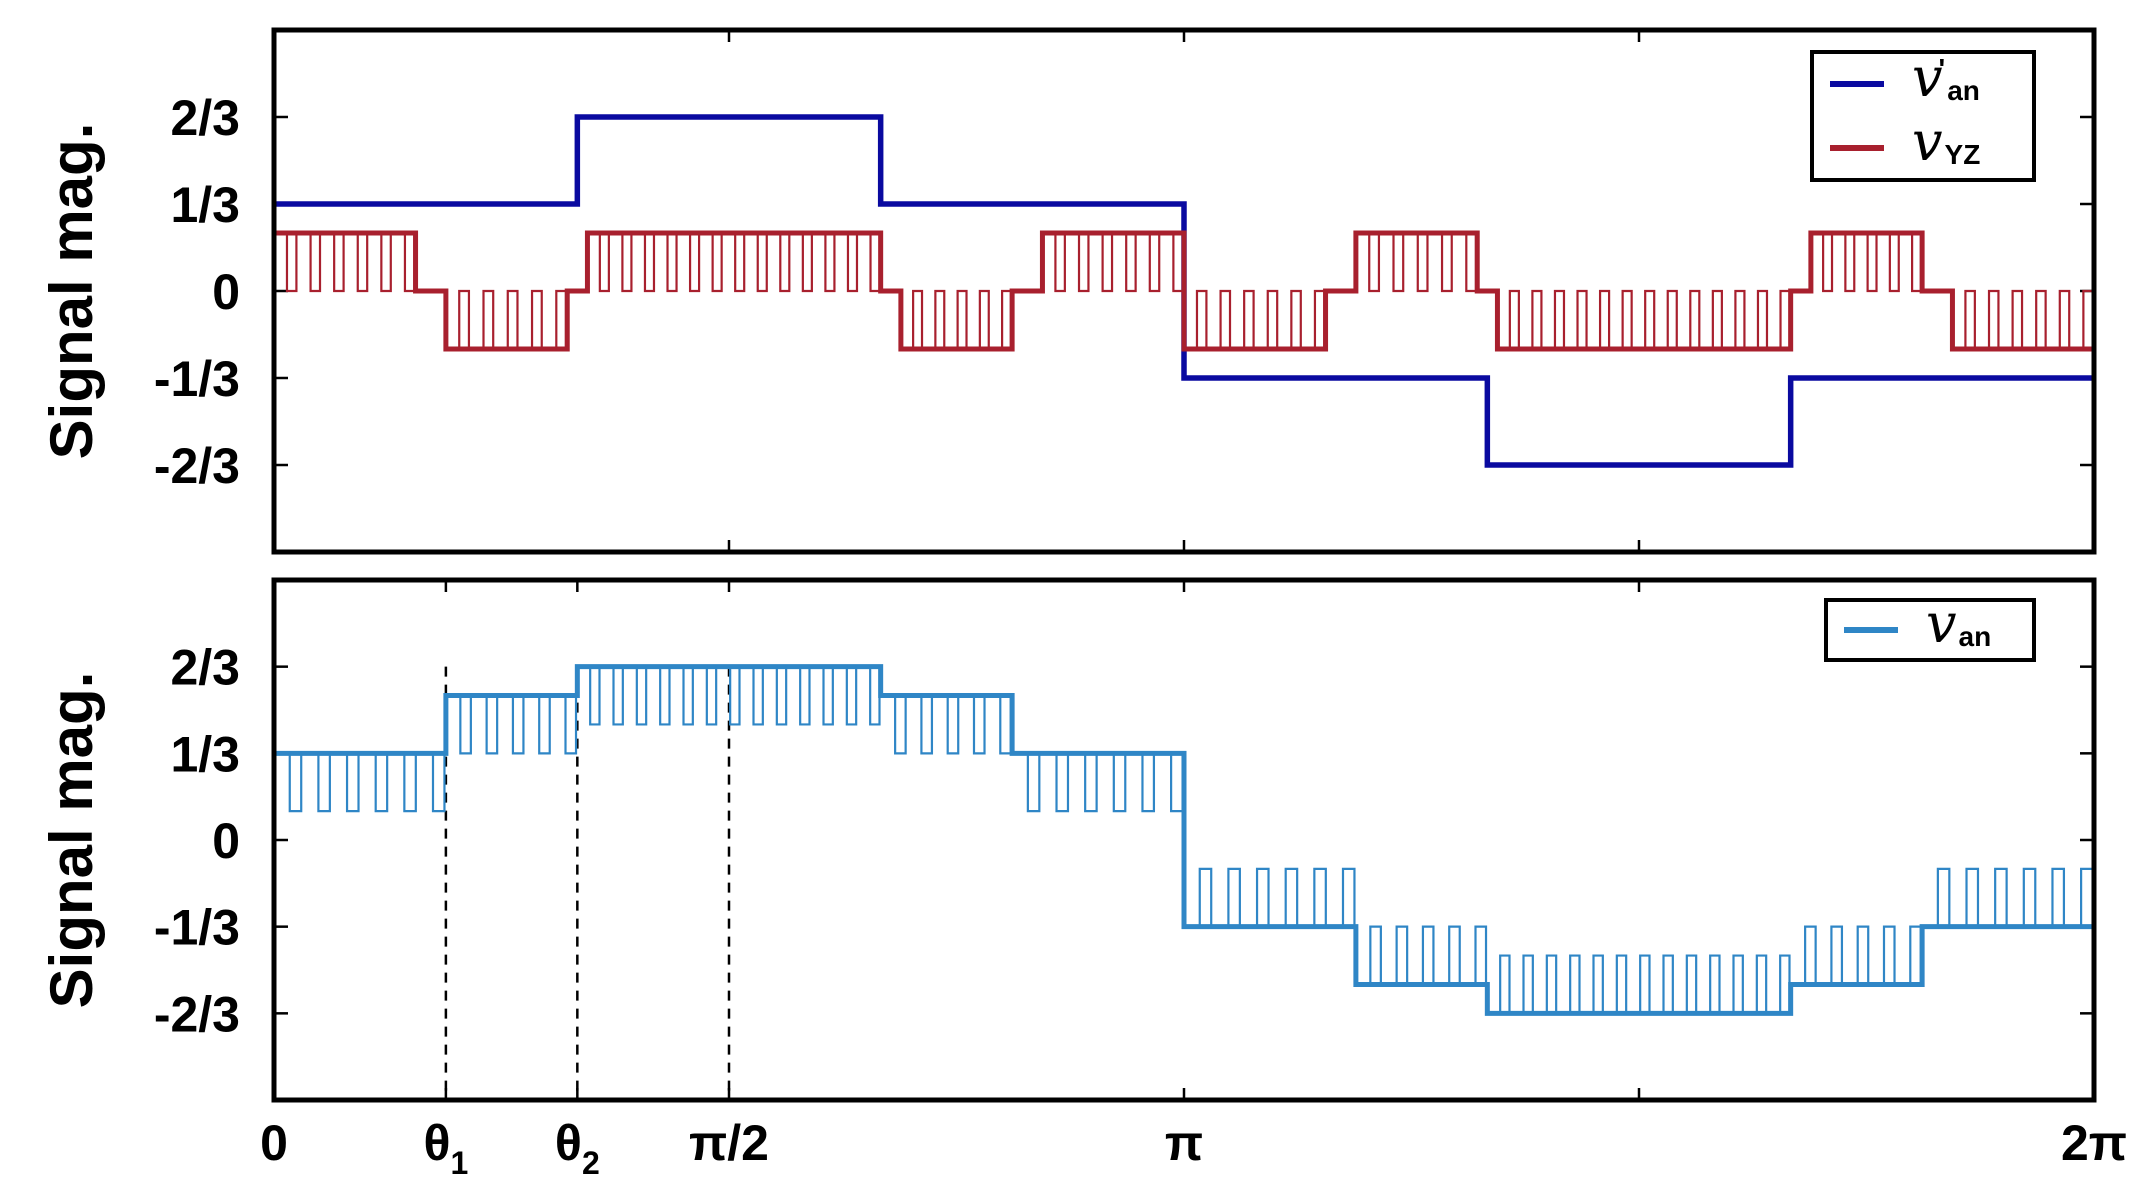  Describe the element at coordinates (1946, 77) in the screenshot. I see `legend-entry: v'an` at that location.